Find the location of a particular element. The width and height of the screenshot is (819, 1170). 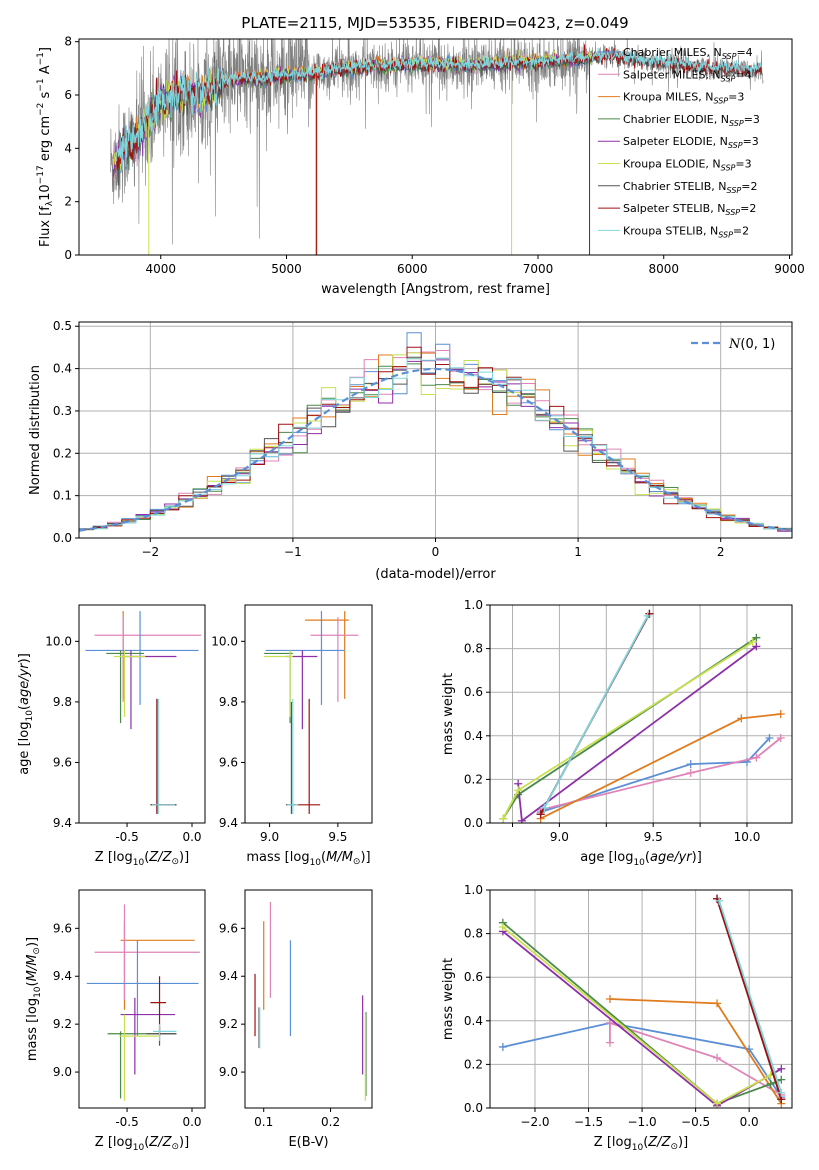

x-tick-label: 4000 is located at coordinates (160, 269).